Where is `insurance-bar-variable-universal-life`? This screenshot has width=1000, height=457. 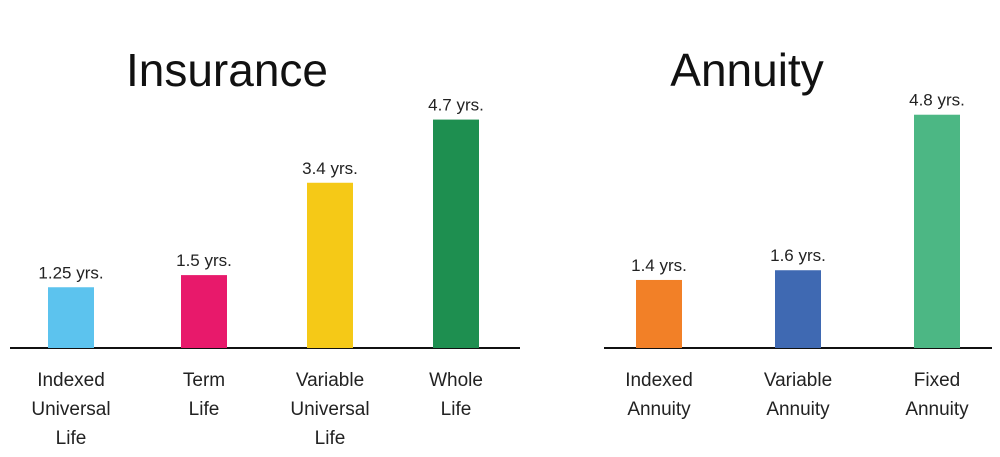 insurance-bar-variable-universal-life is located at coordinates (330, 265).